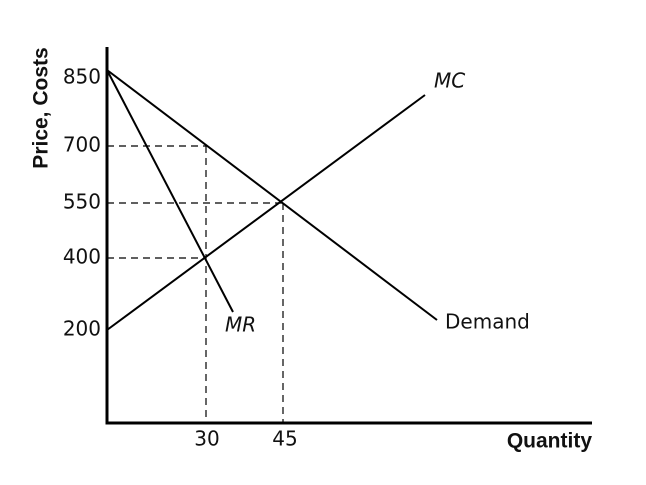  Describe the element at coordinates (240, 325) in the screenshot. I see `curve-label: MR` at that location.